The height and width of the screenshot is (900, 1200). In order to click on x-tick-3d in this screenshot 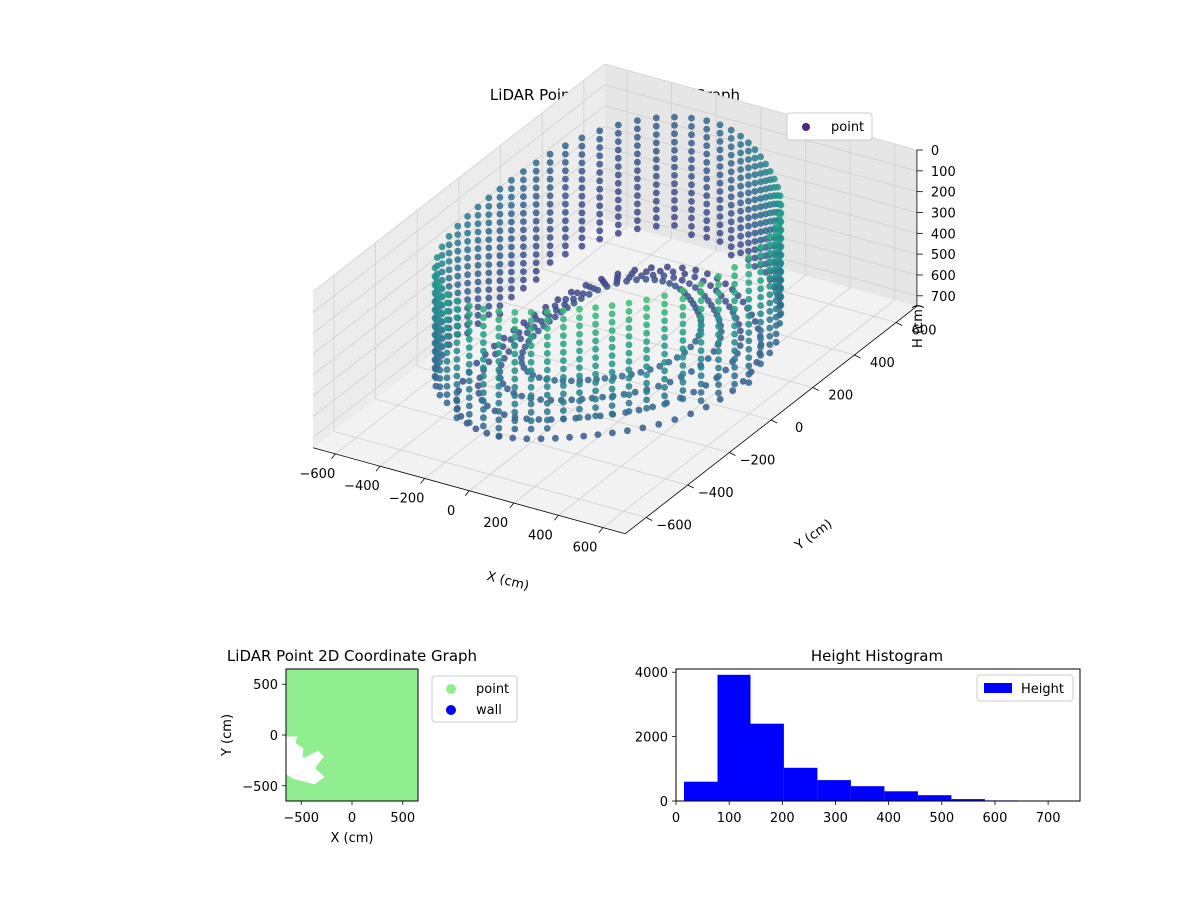, I will do `click(601, 530)`.